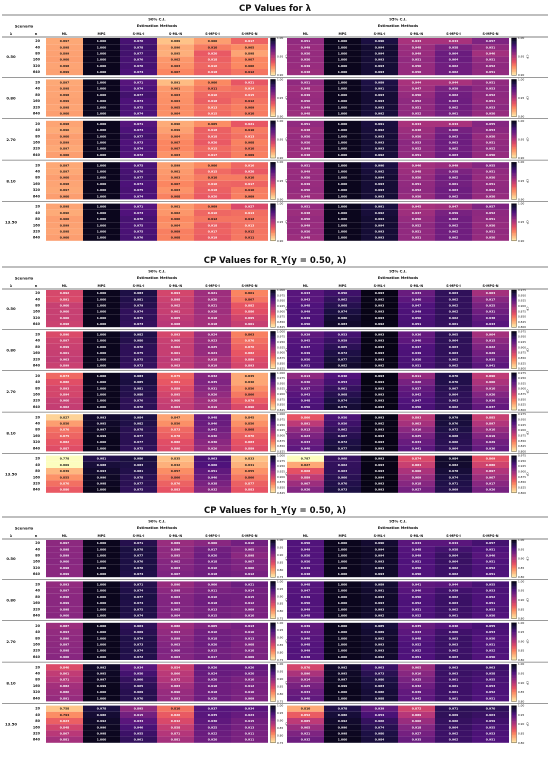 The height and width of the screenshot is (759, 550). What do you see at coordinates (417, 465) in the screenshot?
I see `cell-value: 0.884` at bounding box center [417, 465].